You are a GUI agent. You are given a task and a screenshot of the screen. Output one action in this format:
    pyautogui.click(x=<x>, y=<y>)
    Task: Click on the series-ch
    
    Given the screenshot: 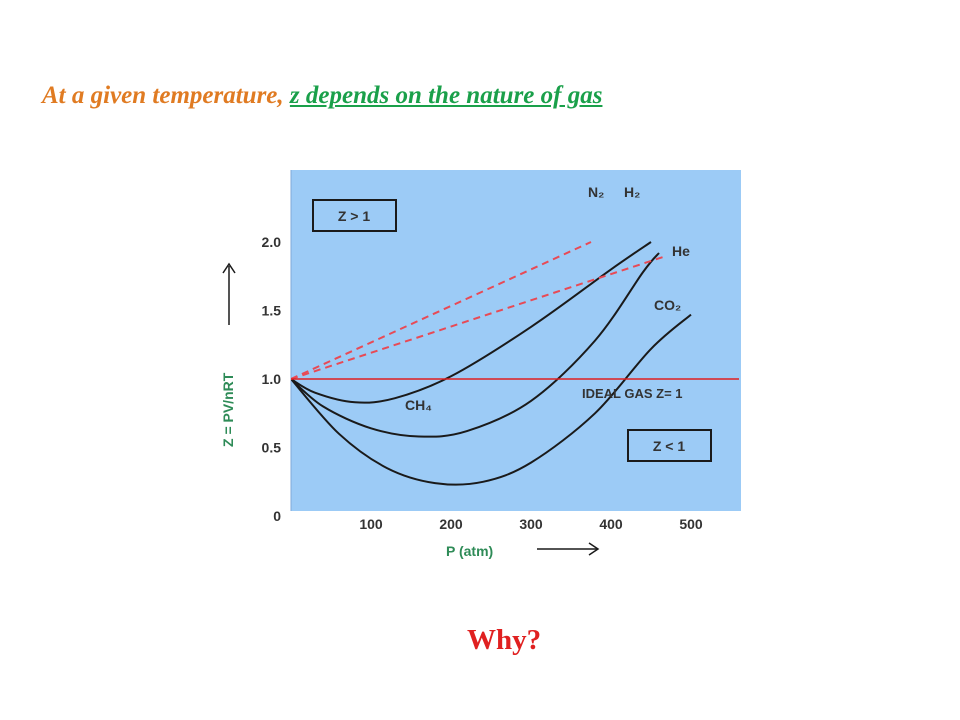 What is the action you would take?
    pyautogui.click(x=475, y=345)
    